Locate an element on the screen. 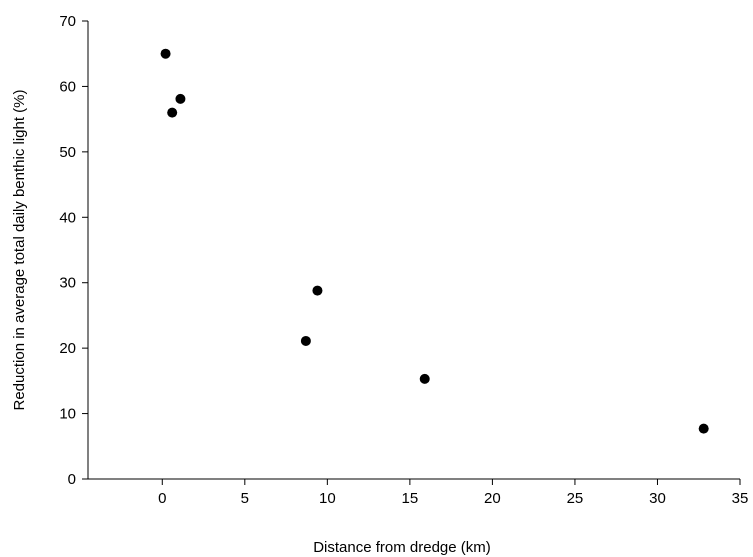 The image size is (753, 557). y-tick-label: 40 is located at coordinates (67, 217).